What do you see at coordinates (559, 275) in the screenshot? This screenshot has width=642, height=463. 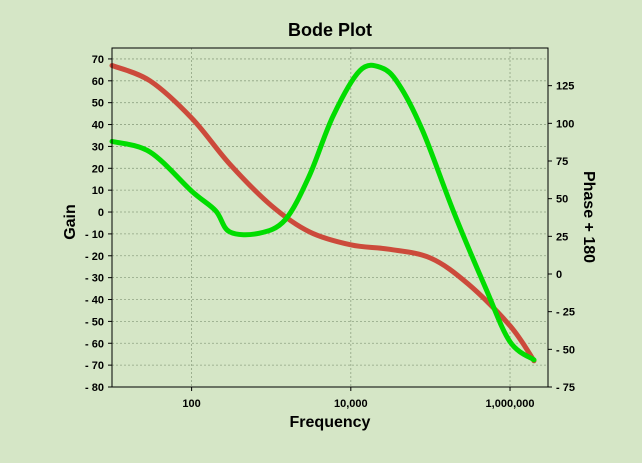 I see `y2-tick-label: 0` at bounding box center [559, 275].